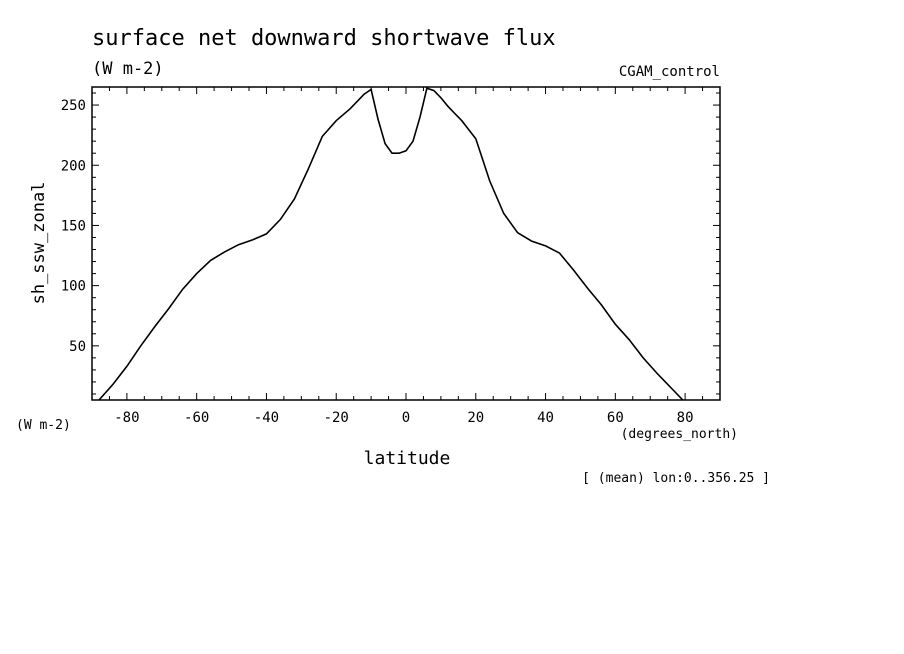 This screenshot has height=654, width=904. I want to click on x-tick-label: 20, so click(475, 418).